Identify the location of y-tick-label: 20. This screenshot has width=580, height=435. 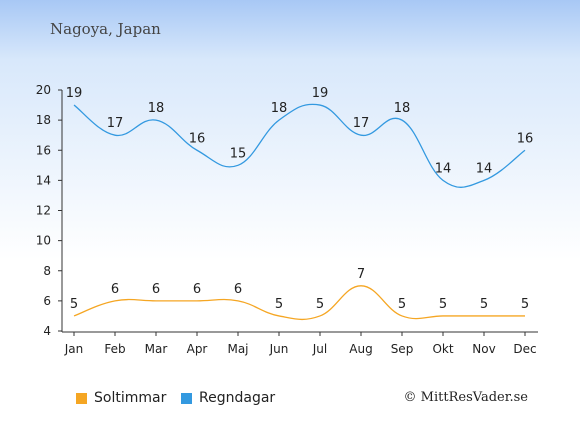
(43, 90).